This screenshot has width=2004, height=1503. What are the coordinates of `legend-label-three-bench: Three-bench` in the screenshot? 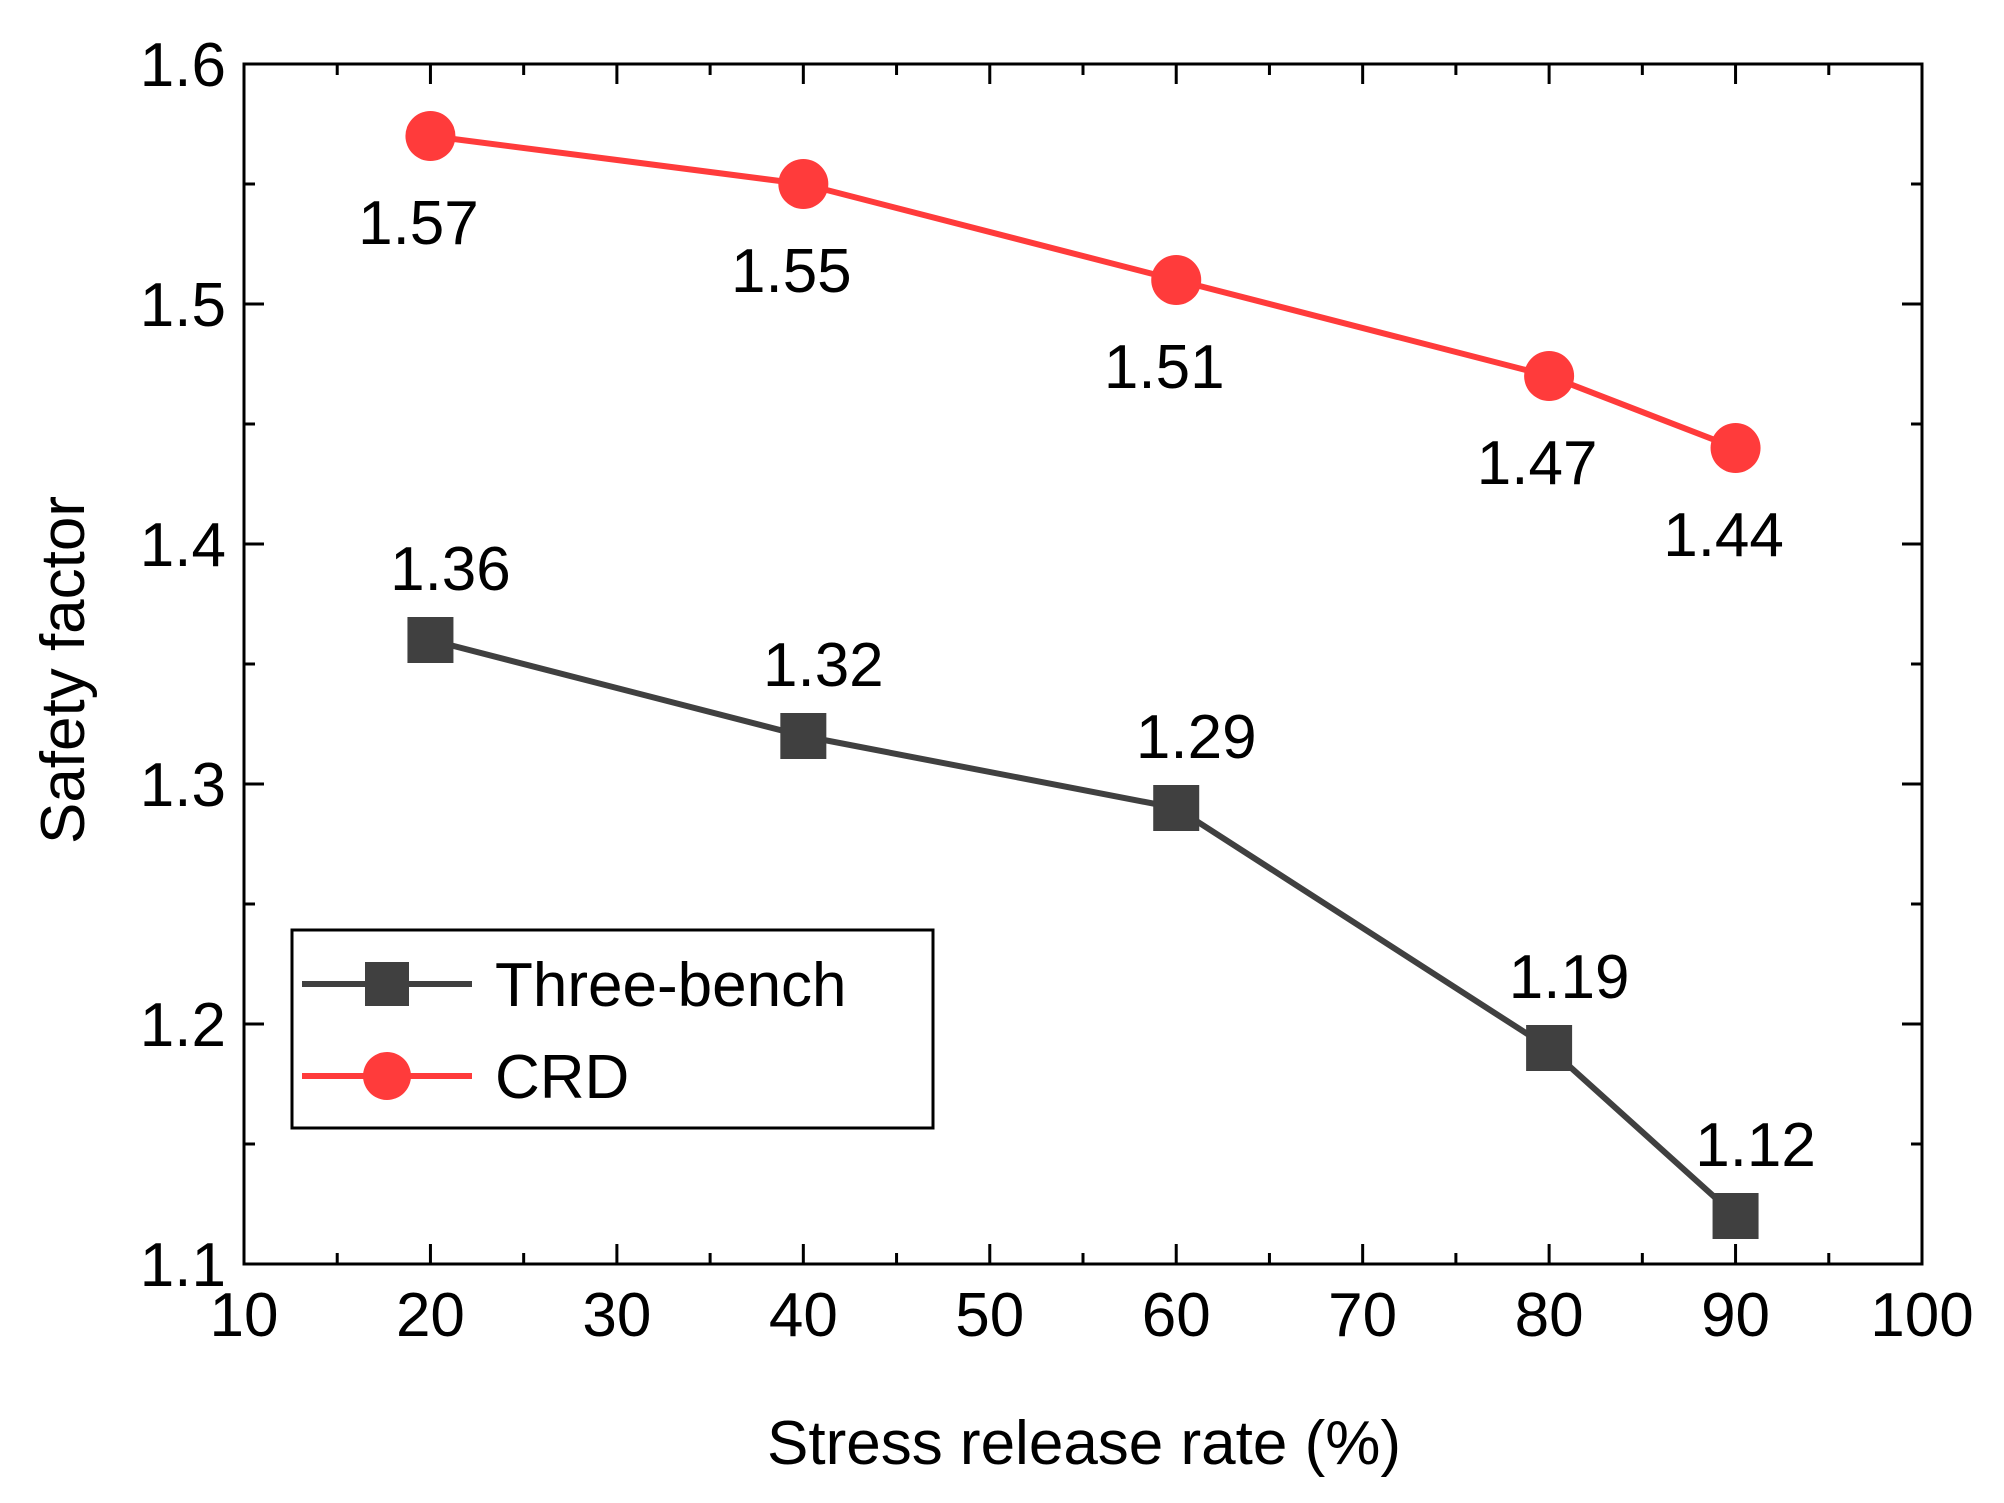 It's located at (671, 985).